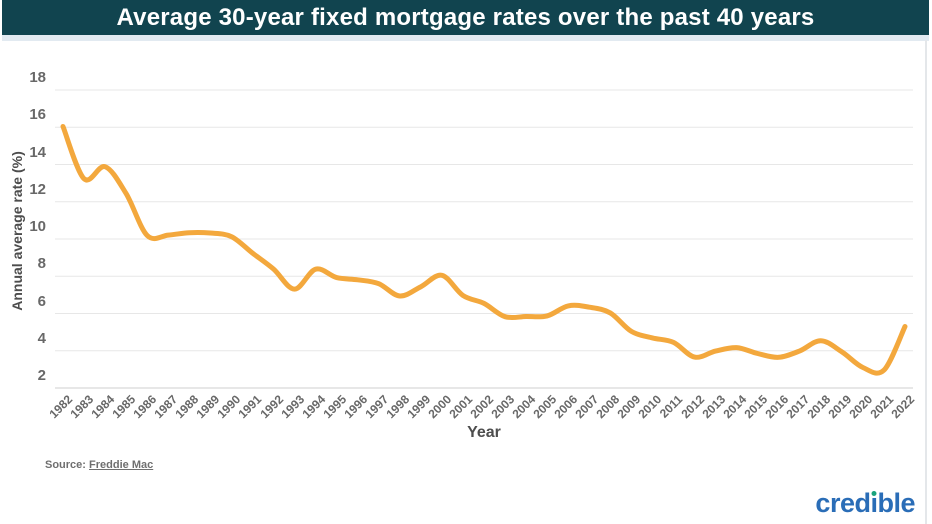 Image resolution: width=932 pixels, height=524 pixels. What do you see at coordinates (37, 226) in the screenshot?
I see `y-tick-label: 10` at bounding box center [37, 226].